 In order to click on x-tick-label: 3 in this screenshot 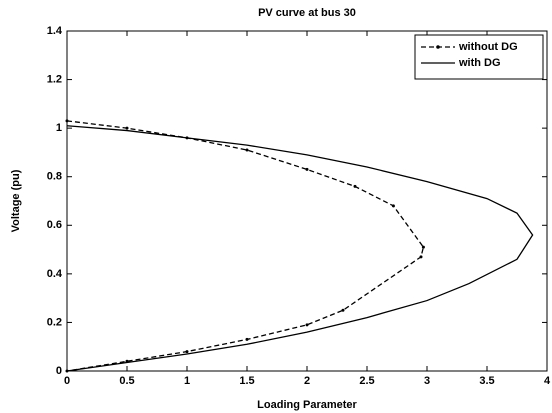, I will do `click(427, 381)`.